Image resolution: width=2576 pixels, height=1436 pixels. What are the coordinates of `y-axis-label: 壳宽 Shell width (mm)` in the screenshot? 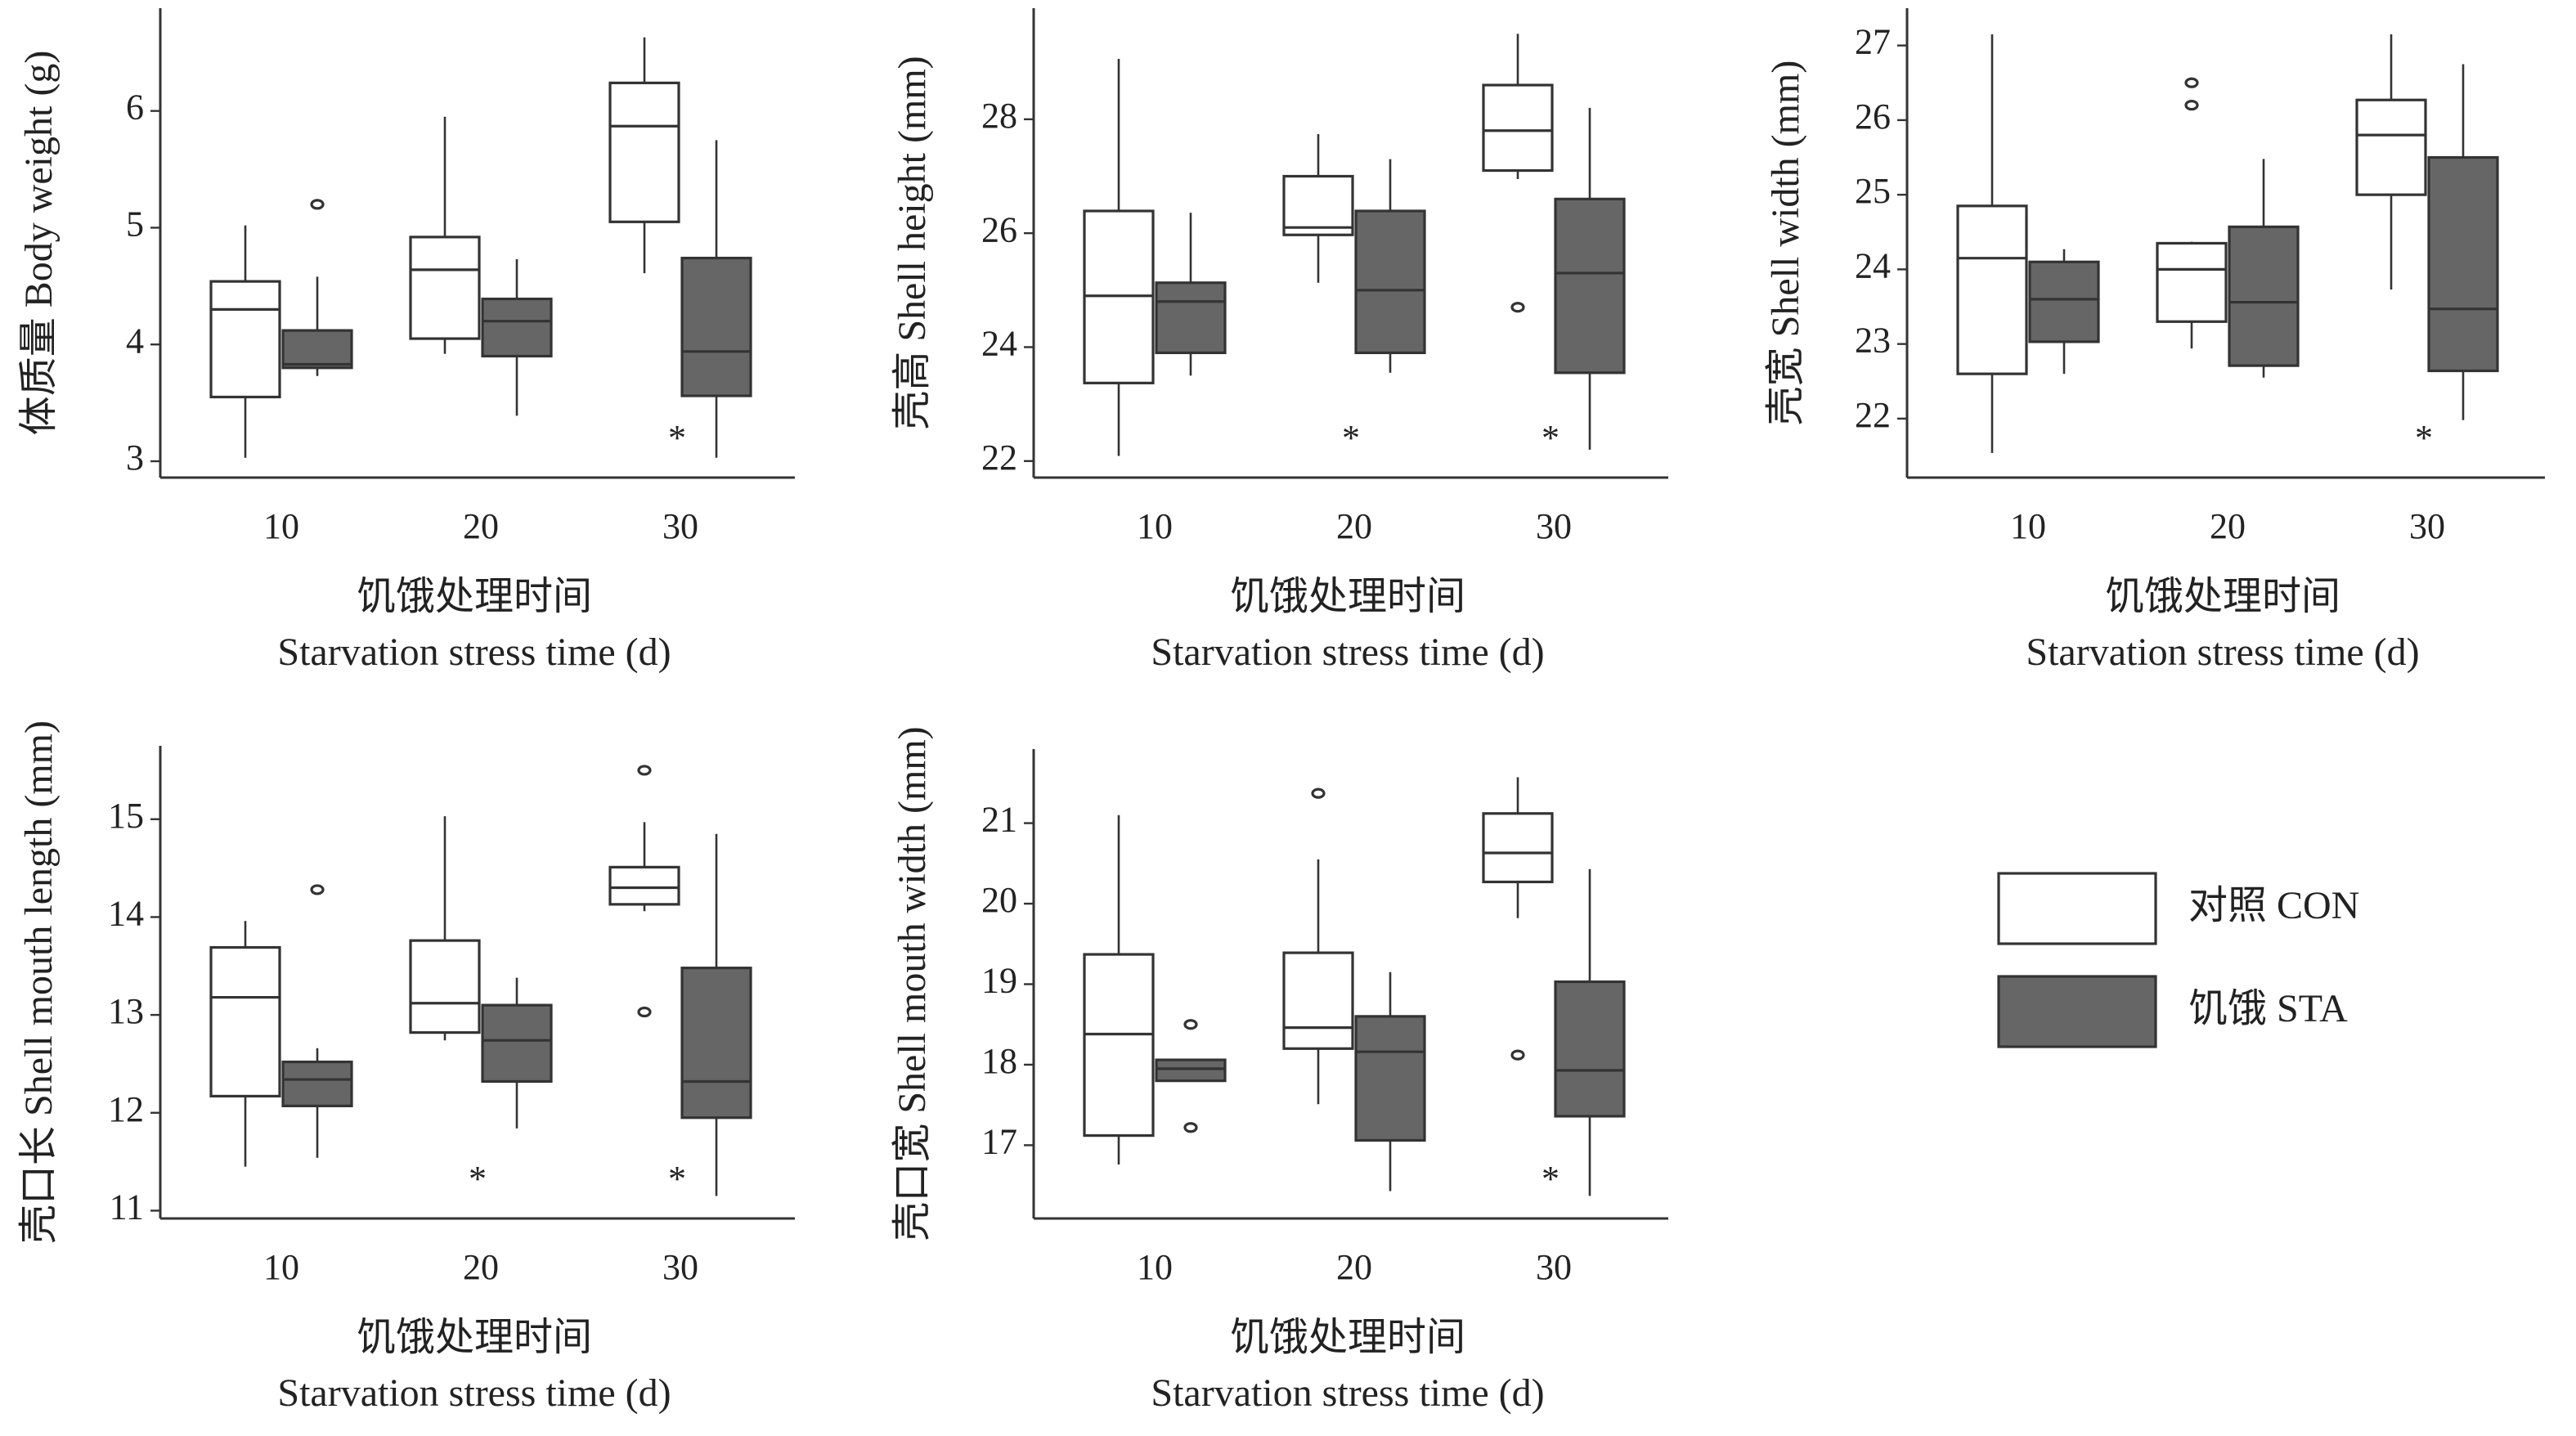 It's located at (1785, 243).